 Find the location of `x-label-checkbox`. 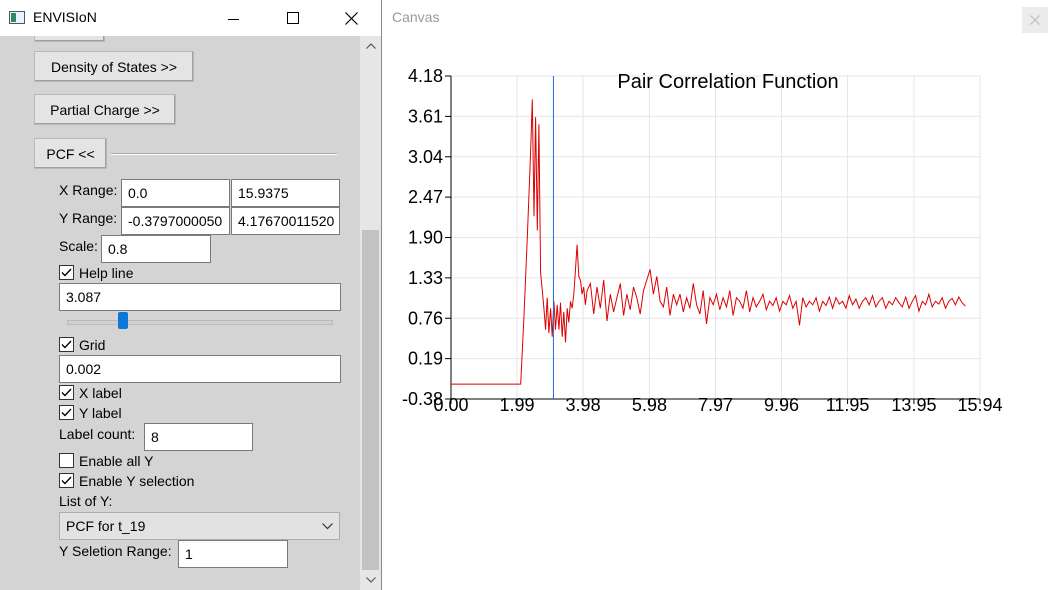

x-label-checkbox is located at coordinates (66, 392).